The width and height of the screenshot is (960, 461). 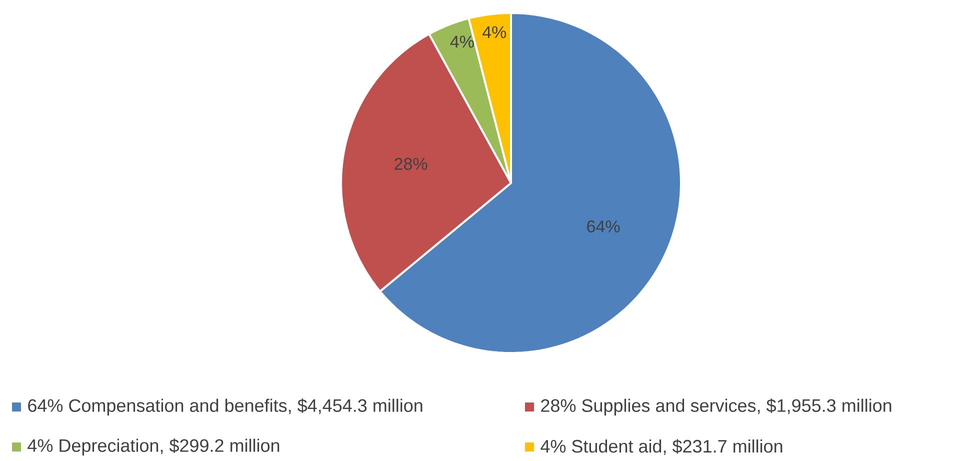 What do you see at coordinates (661, 447) in the screenshot?
I see `legend-label: 4% Student aid, $231.7 million` at bounding box center [661, 447].